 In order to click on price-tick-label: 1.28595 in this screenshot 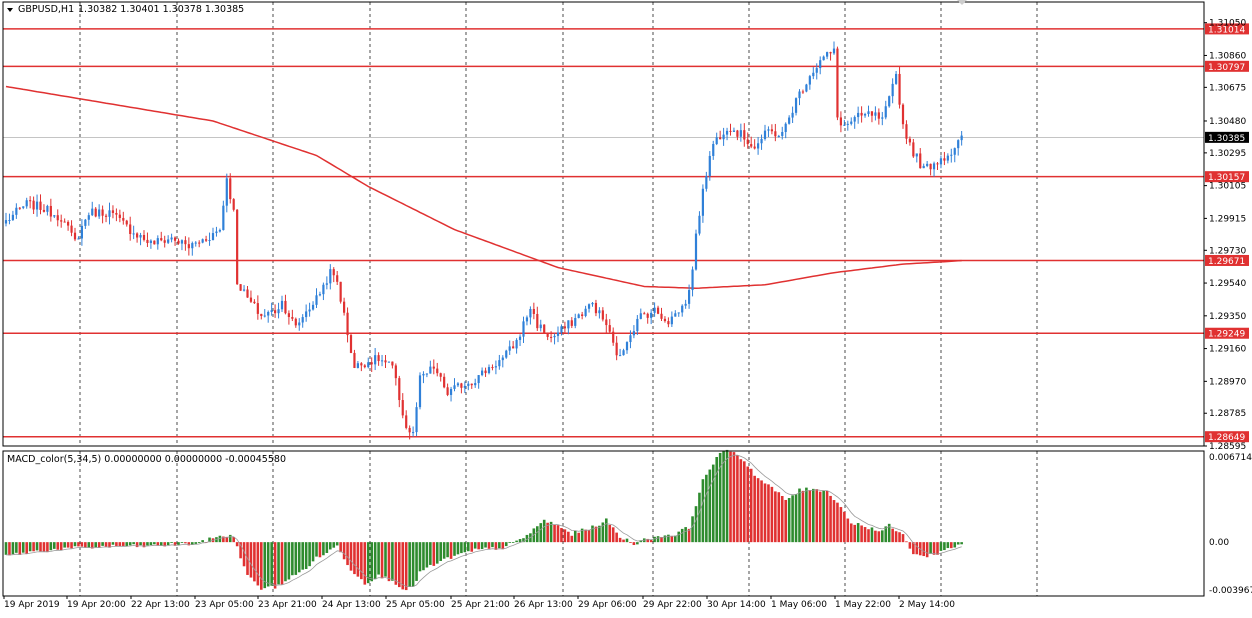, I will do `click(1227, 447)`.